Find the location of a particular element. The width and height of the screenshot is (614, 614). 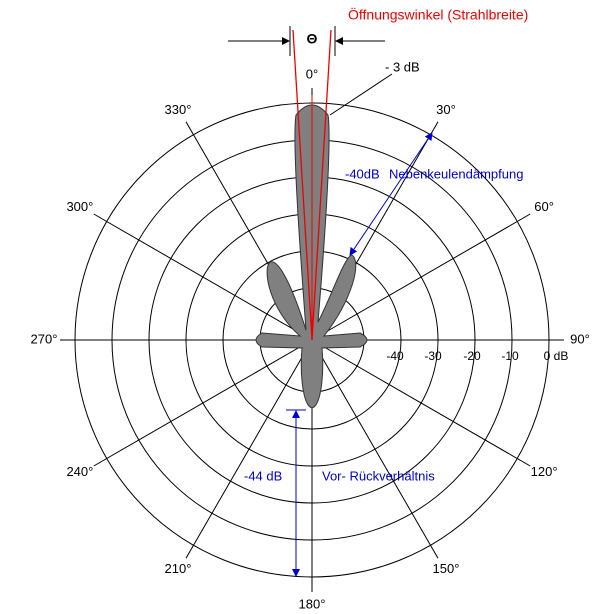

angle-label: 300° is located at coordinates (79, 206).